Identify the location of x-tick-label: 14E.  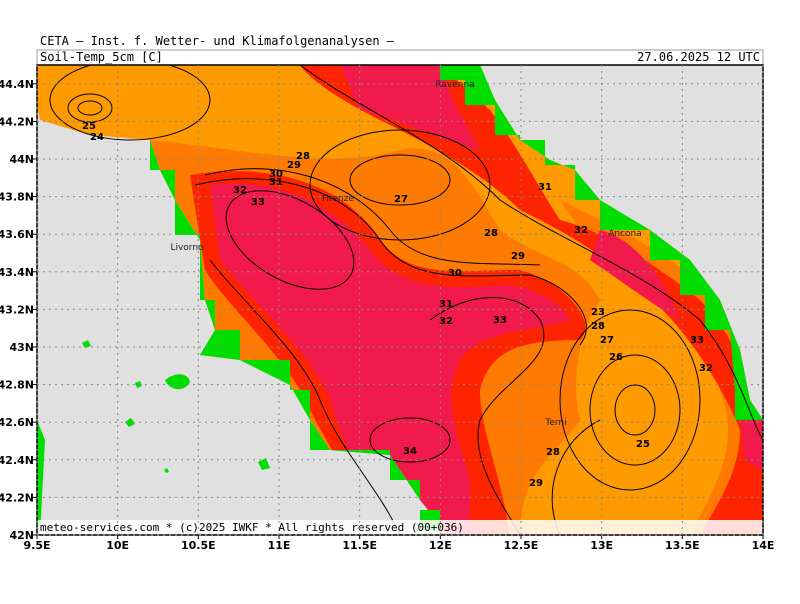
(763, 545).